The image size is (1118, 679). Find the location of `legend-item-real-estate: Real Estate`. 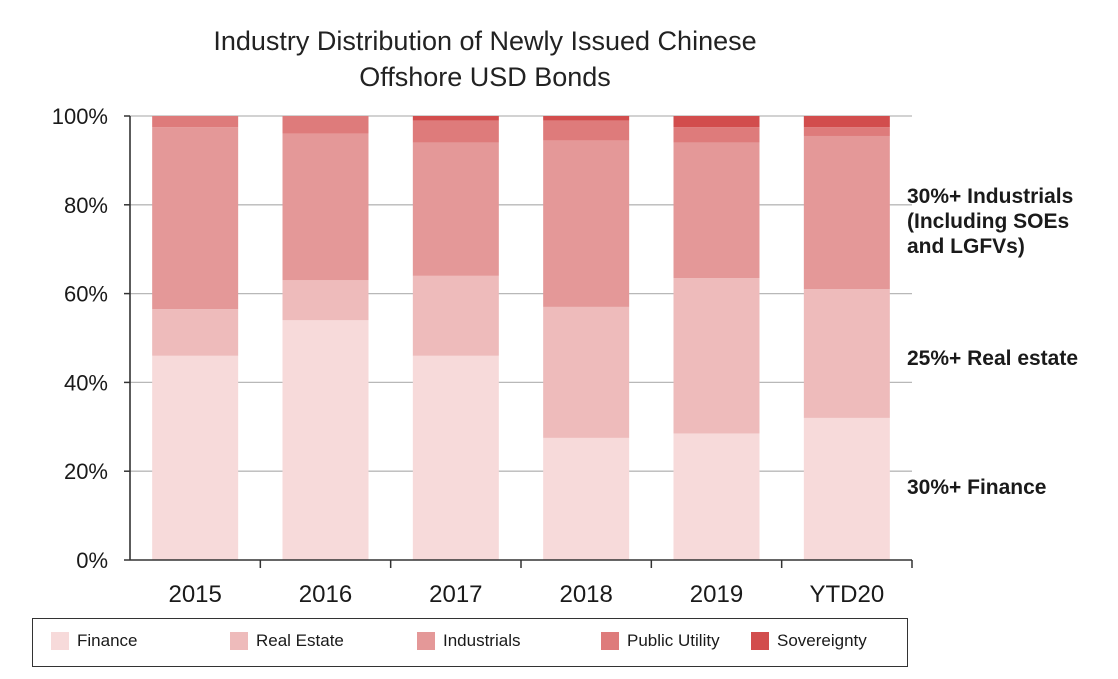

legend-item-real-estate: Real Estate is located at coordinates (287, 641).